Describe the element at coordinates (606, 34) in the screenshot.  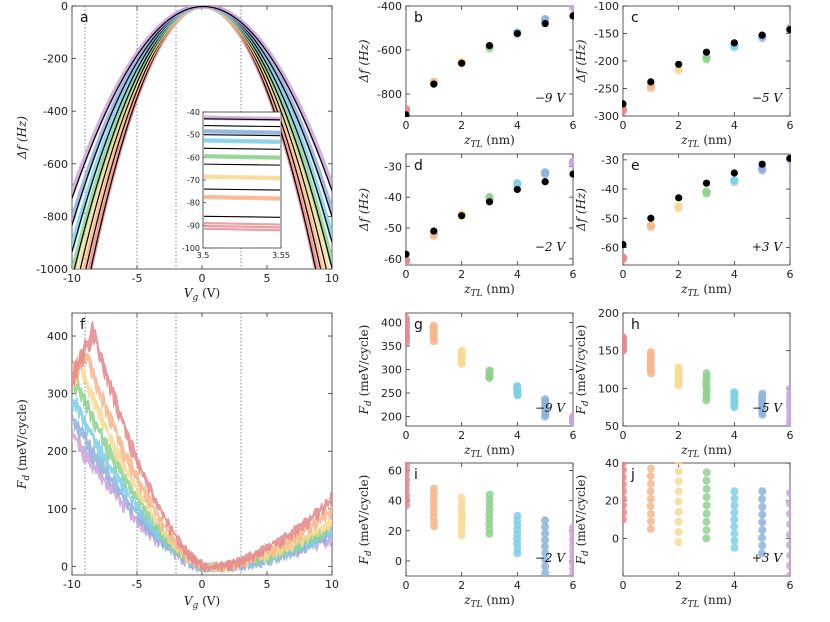
I see `panel-c-ytick-label: -150` at that location.